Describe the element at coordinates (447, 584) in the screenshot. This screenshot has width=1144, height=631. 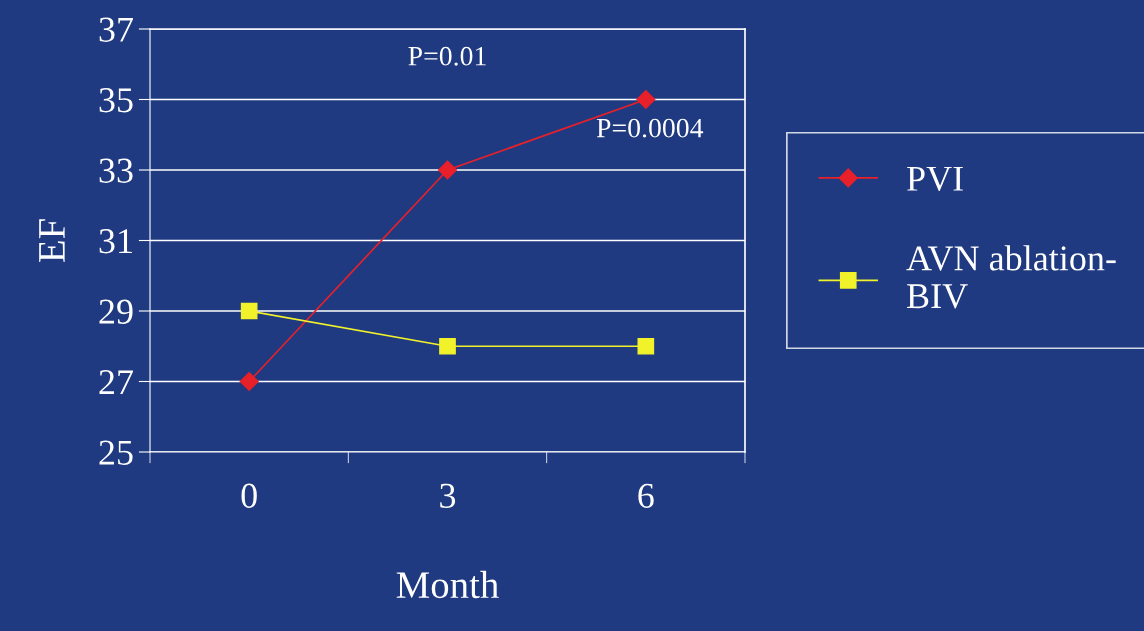
I see `x-axis-title: Month` at that location.